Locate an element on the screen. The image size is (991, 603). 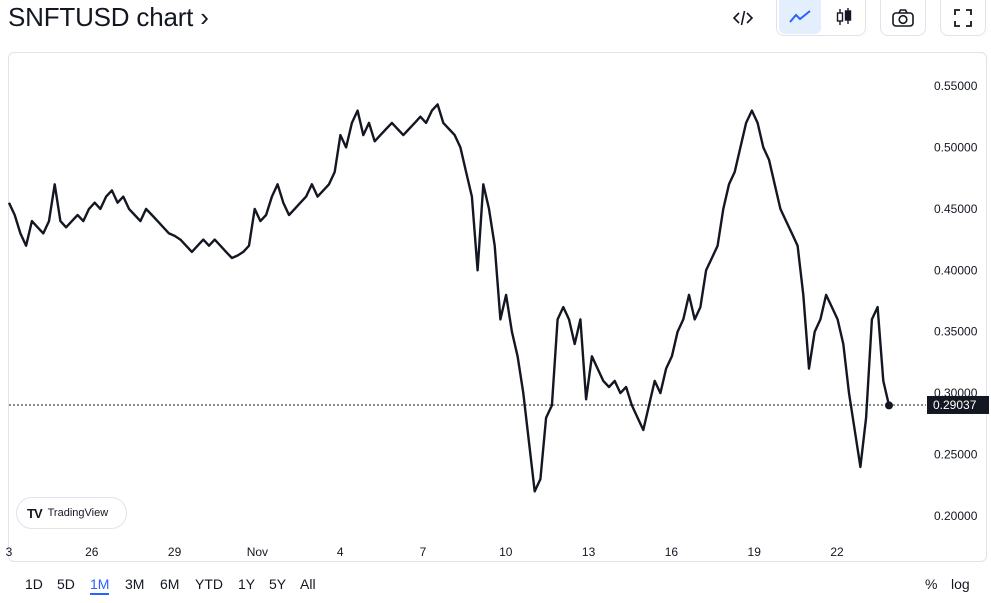
candle-style-button is located at coordinates (844, 17).